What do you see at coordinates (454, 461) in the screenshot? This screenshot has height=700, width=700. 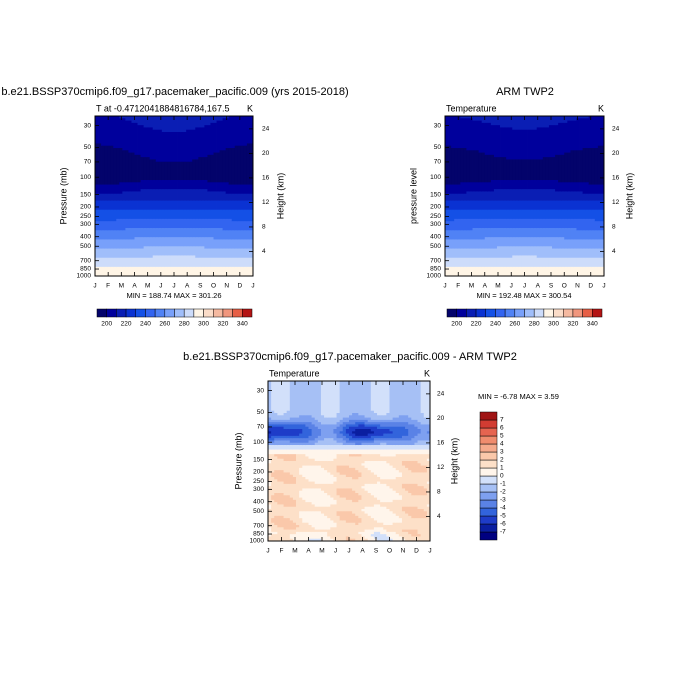 I see `y2-axis-label: Height (km)` at bounding box center [454, 461].